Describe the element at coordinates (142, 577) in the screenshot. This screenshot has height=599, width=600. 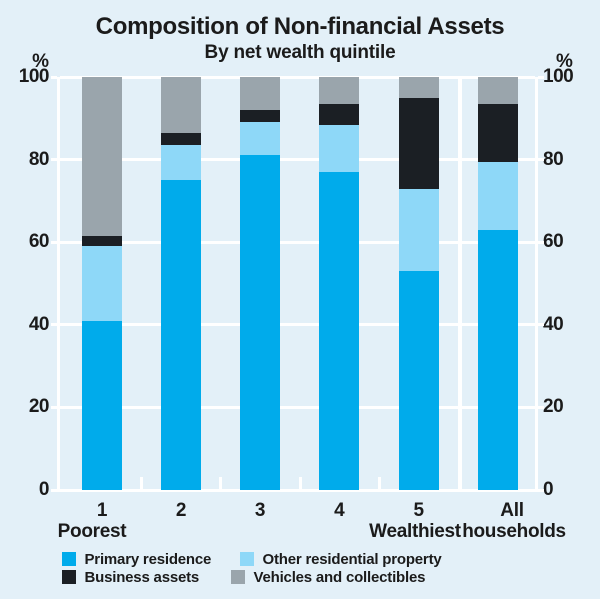
I see `legend-label-business-assets: Business assets` at that location.